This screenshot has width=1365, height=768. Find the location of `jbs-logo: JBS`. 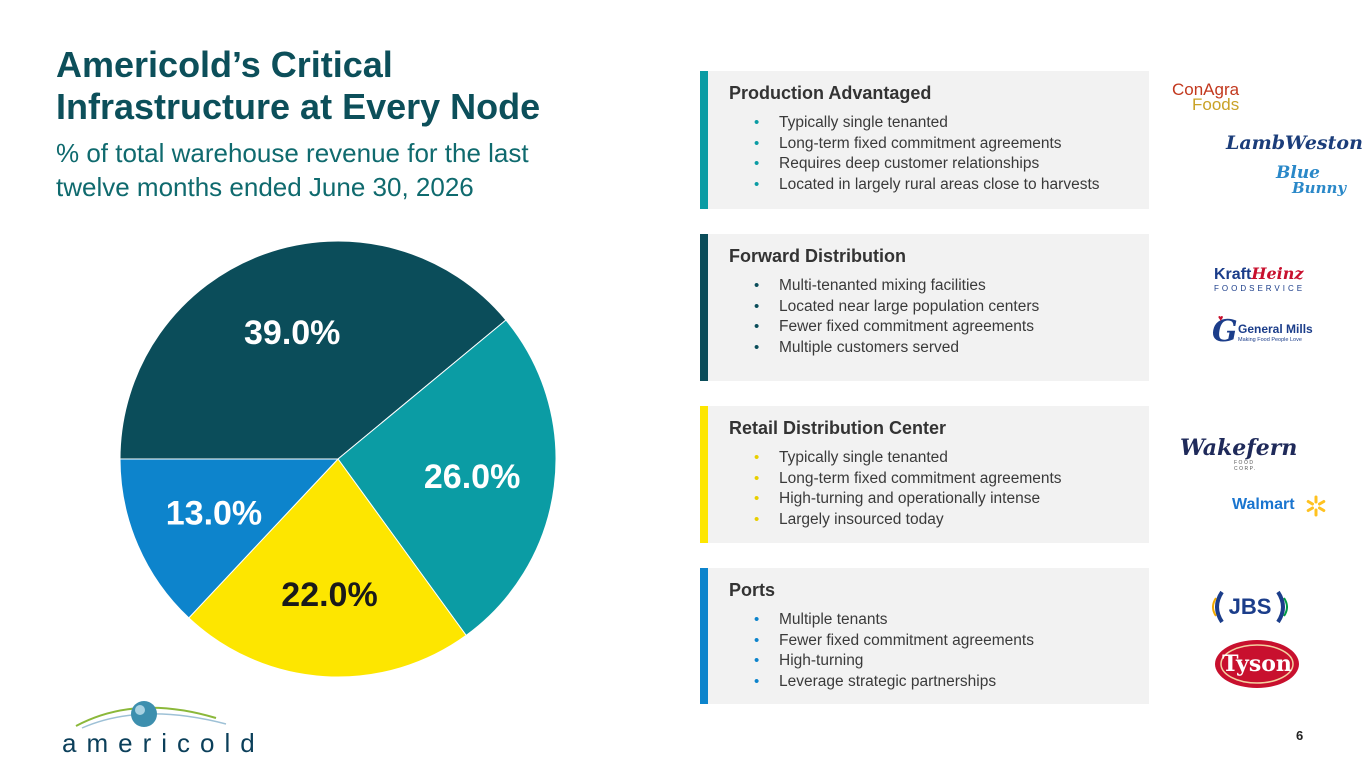

jbs-logo: JBS is located at coordinates (1250, 607).